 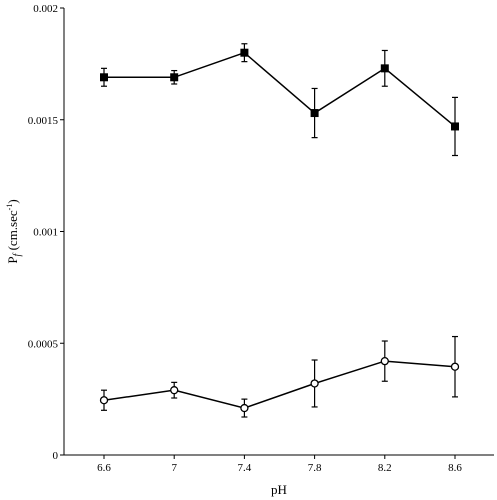 What do you see at coordinates (12, 259) in the screenshot?
I see `y-axis-title-main: P` at bounding box center [12, 259].